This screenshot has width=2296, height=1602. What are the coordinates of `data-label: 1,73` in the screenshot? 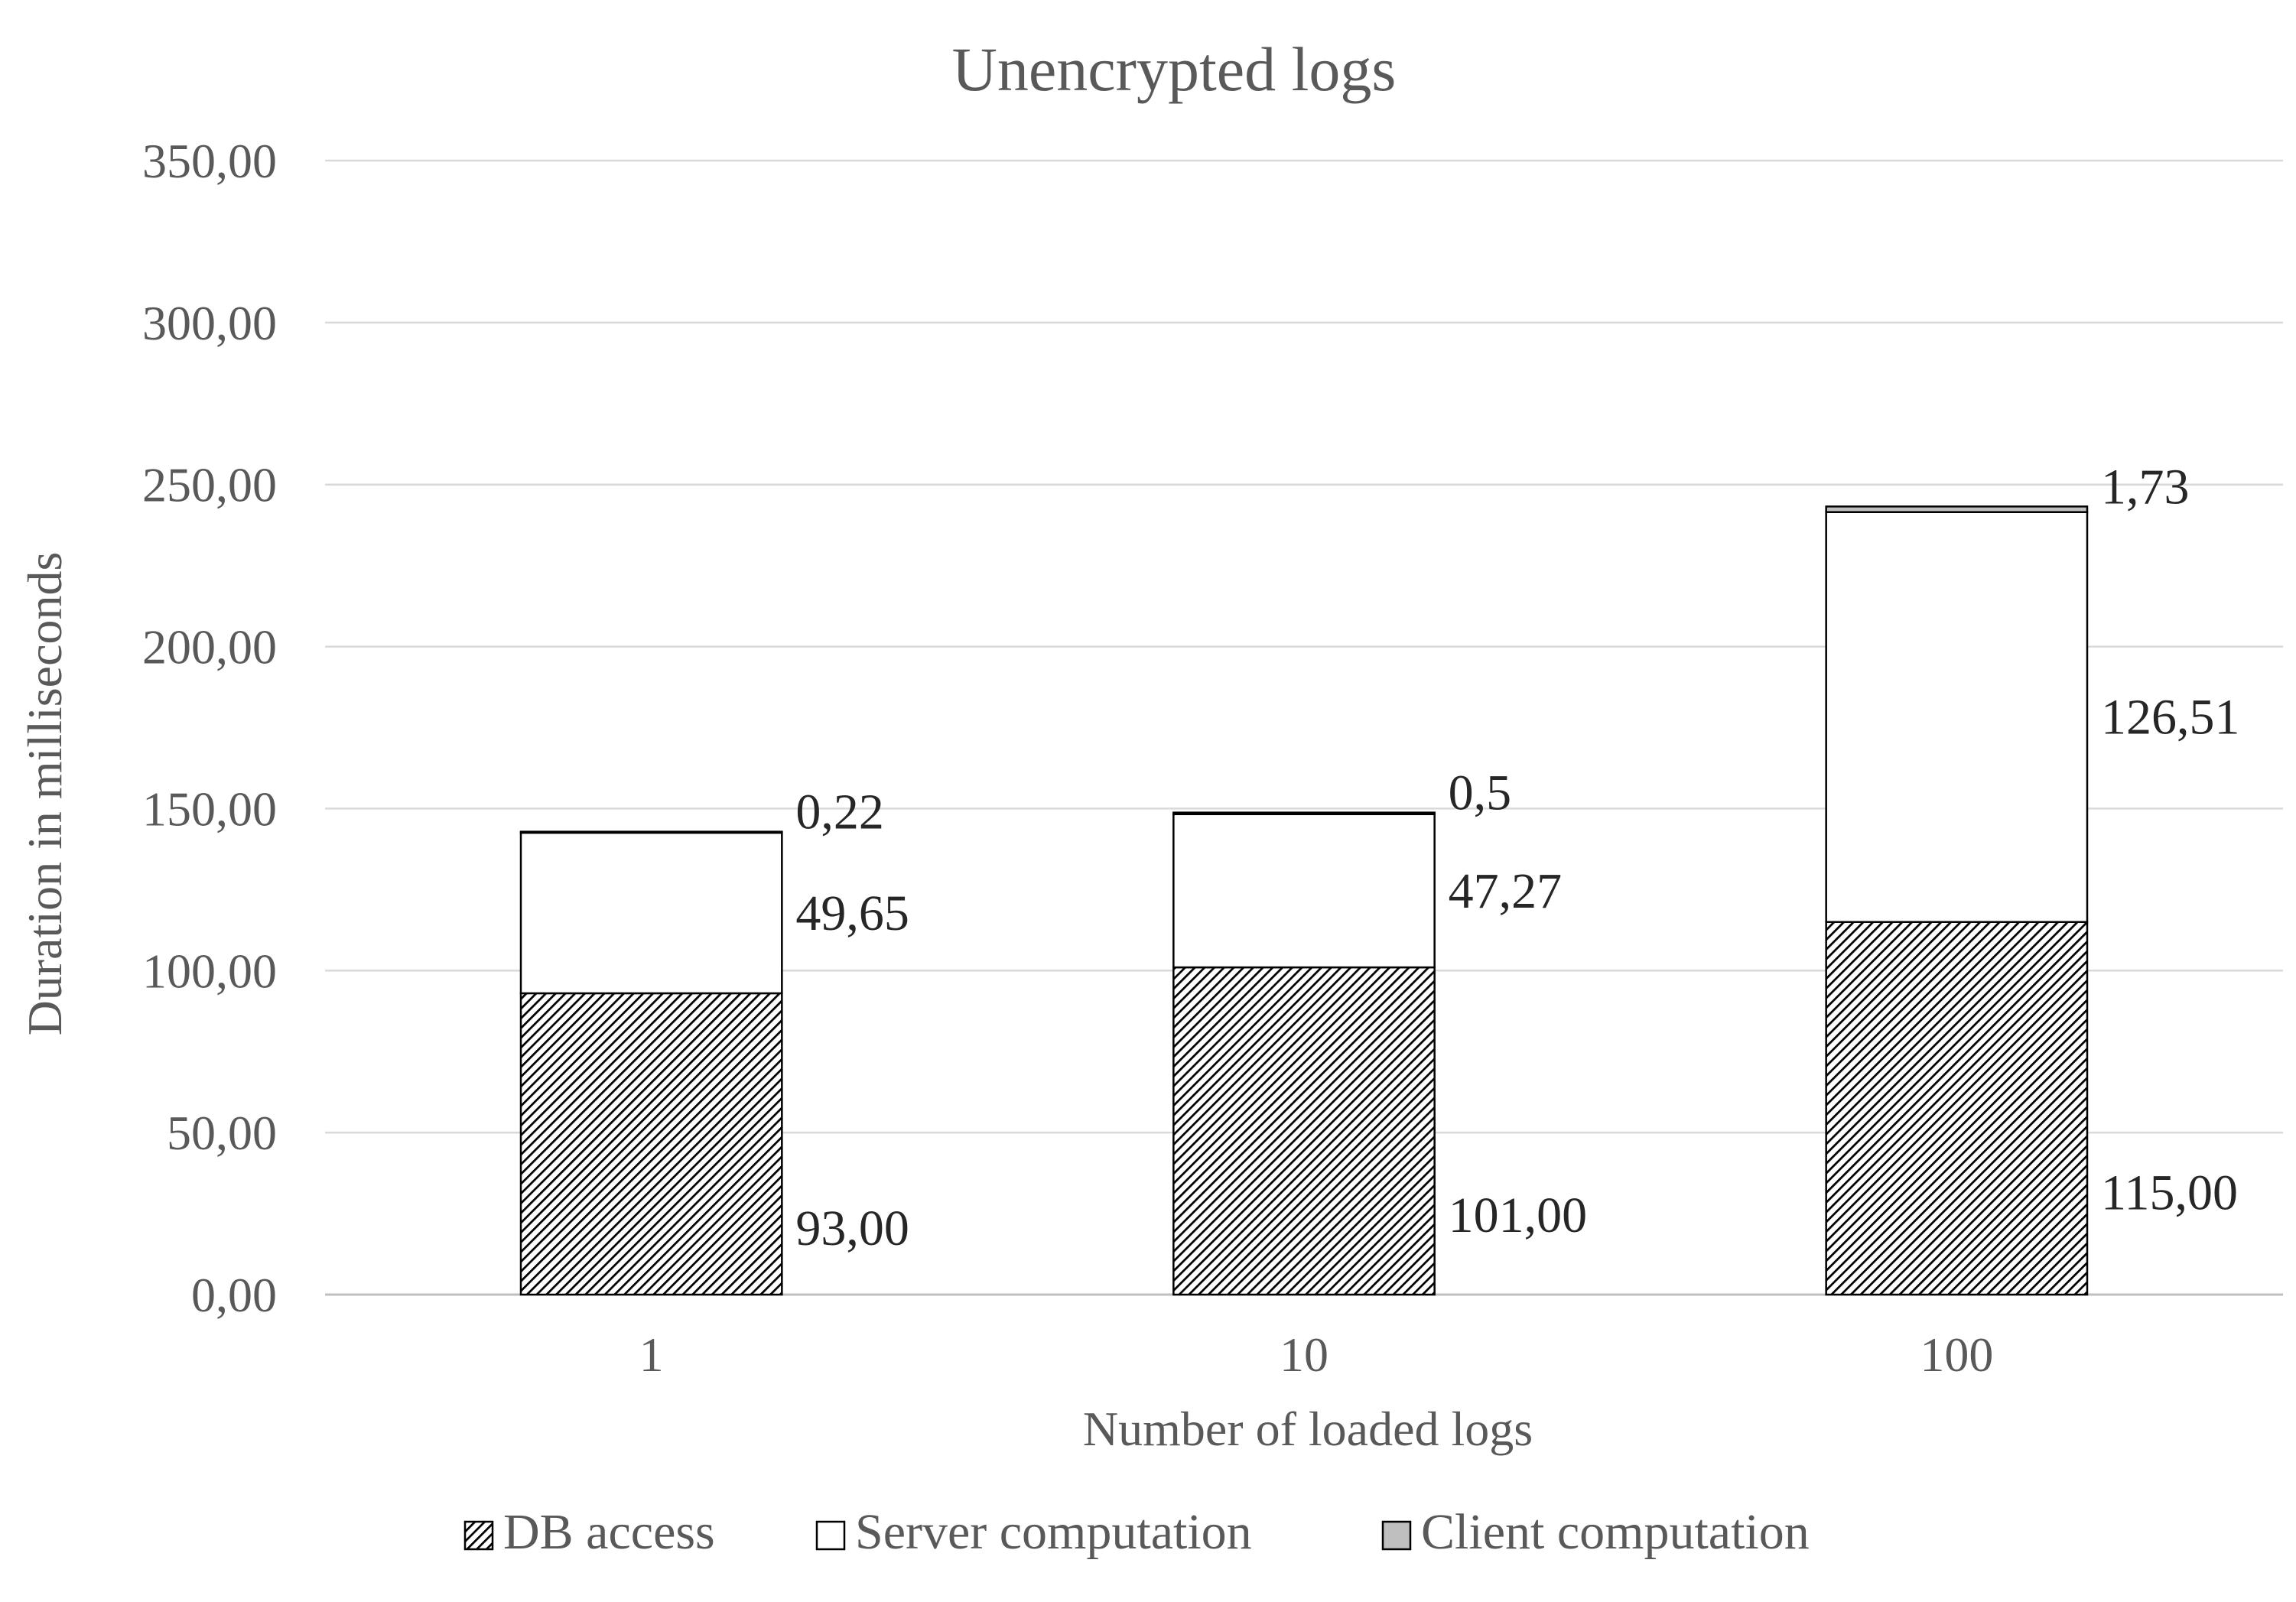 It's located at (2146, 487).